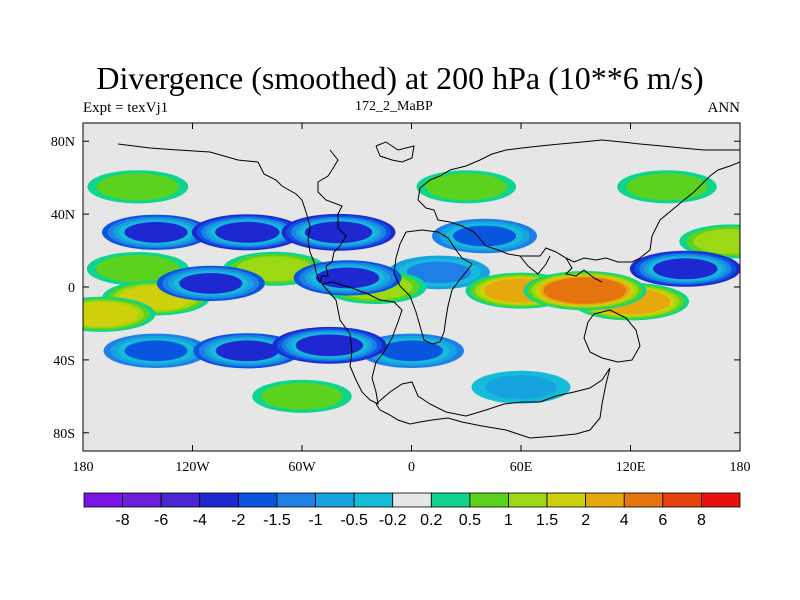  I want to click on coastline-arctic, so click(578, 170).